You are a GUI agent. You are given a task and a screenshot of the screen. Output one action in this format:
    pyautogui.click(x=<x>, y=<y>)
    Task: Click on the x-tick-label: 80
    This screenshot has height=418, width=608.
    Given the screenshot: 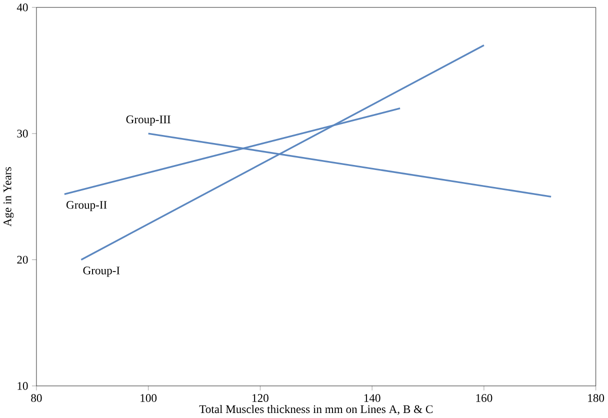 What is the action you would take?
    pyautogui.click(x=36, y=398)
    